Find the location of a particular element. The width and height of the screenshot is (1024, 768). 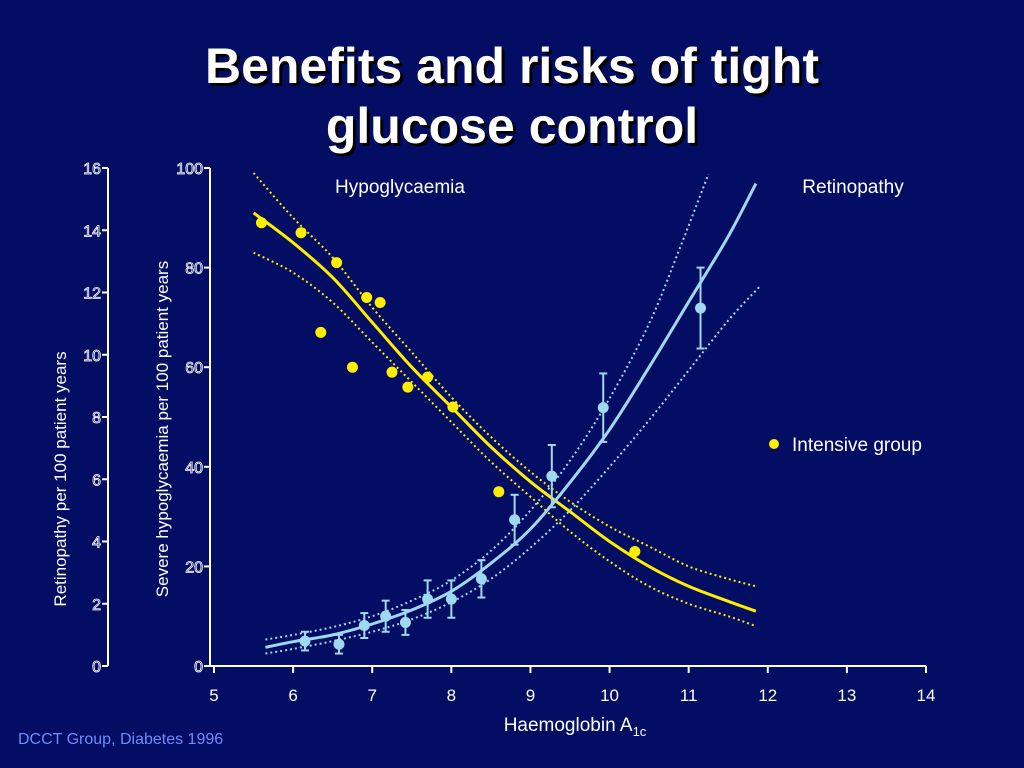

y-tick-right-label: 40 is located at coordinates (194, 468).